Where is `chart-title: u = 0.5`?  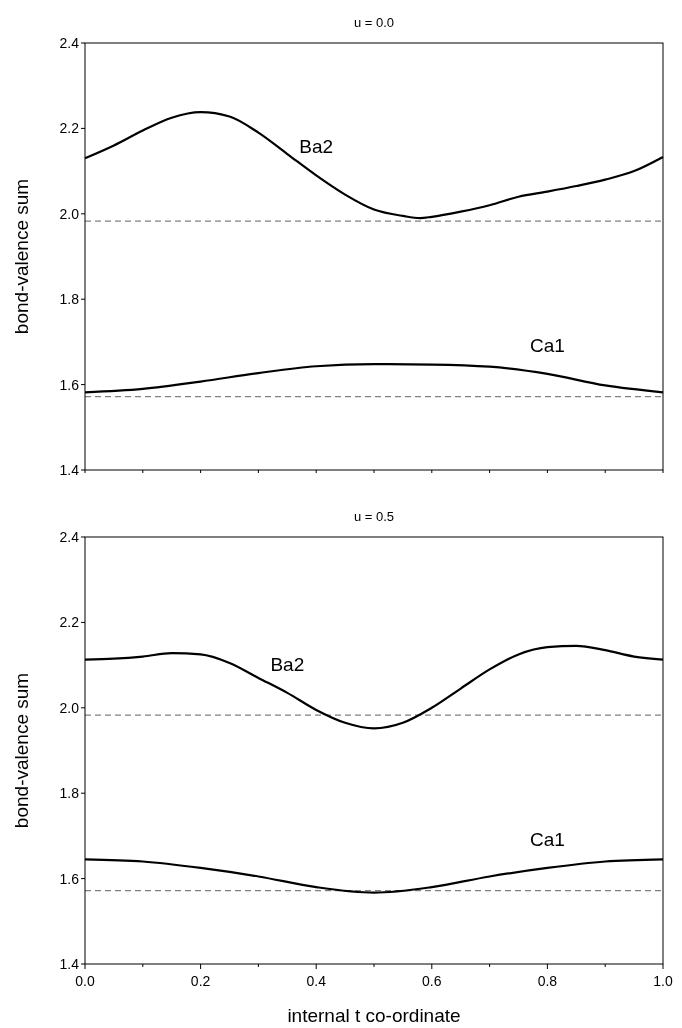 chart-title: u = 0.5 is located at coordinates (374, 516).